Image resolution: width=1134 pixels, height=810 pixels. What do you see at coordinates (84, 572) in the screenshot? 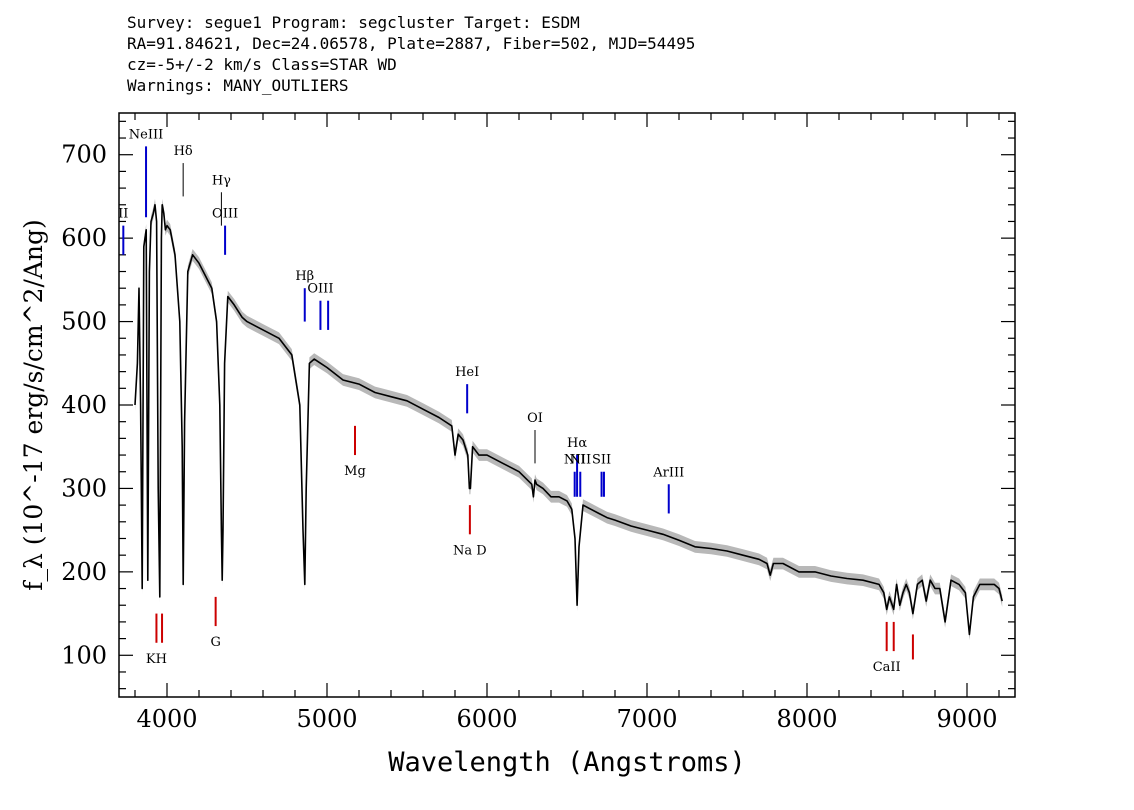
I see `y-tick-label: 200` at bounding box center [84, 572].